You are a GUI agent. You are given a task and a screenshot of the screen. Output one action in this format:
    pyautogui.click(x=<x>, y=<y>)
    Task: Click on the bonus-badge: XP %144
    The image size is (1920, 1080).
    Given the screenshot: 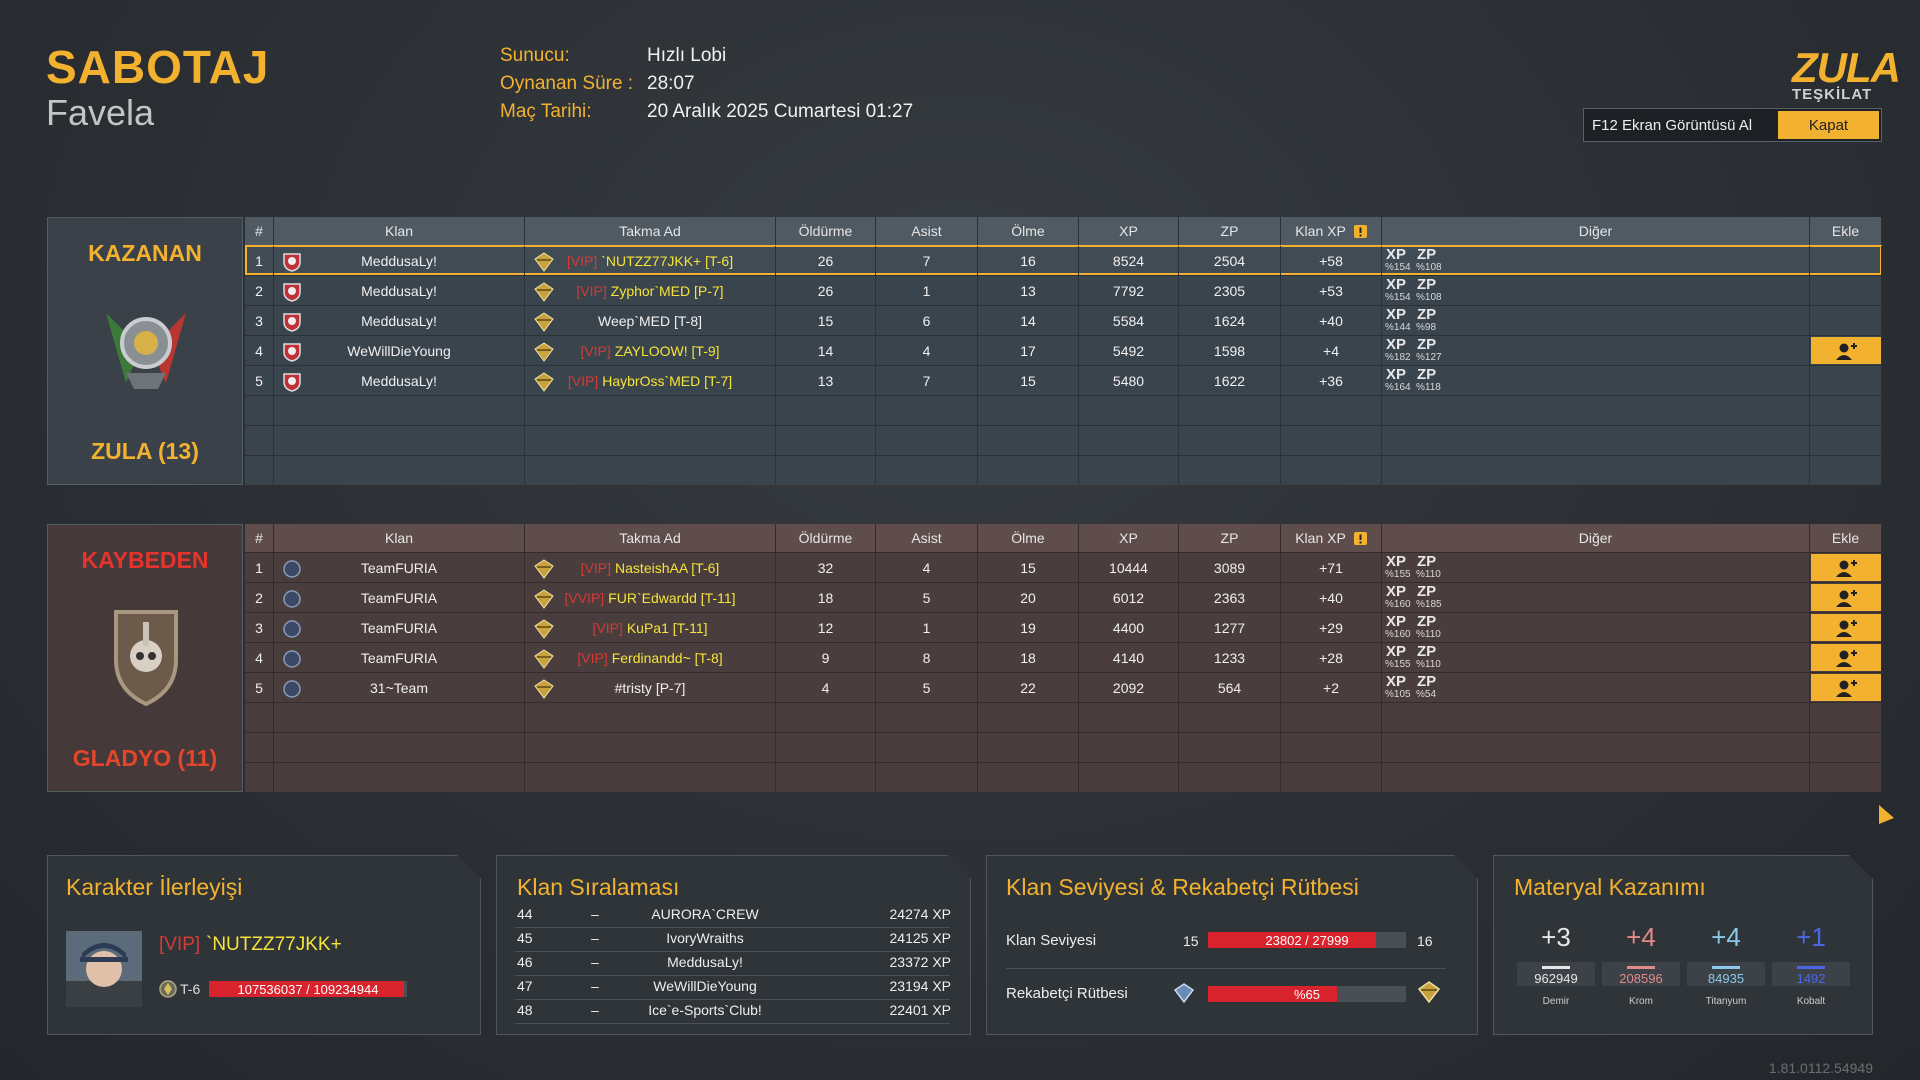 What is the action you would take?
    pyautogui.click(x=1400, y=321)
    